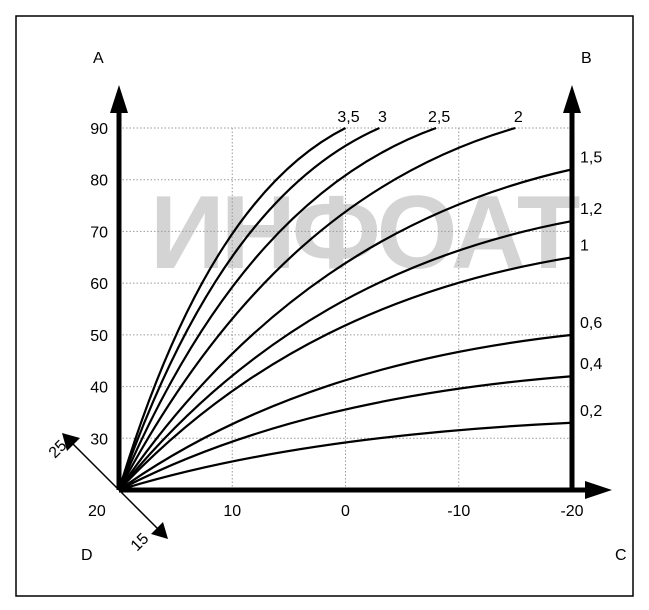 The height and width of the screenshot is (610, 649). Describe the element at coordinates (348, 117) in the screenshot. I see `curve-label: 3,5` at that location.